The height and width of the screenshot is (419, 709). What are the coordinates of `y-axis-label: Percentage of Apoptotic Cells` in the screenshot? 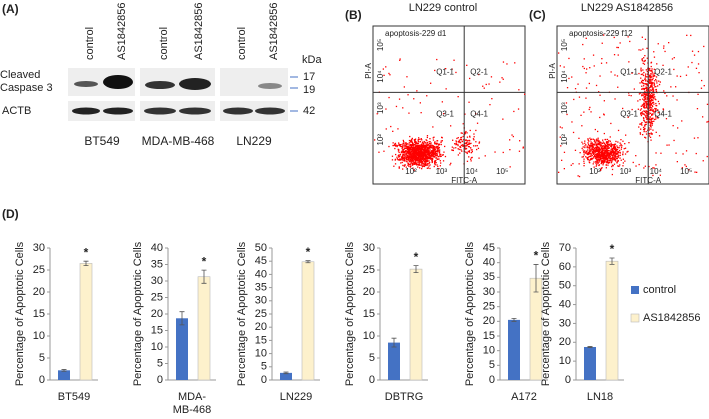 It's located at (242, 313).